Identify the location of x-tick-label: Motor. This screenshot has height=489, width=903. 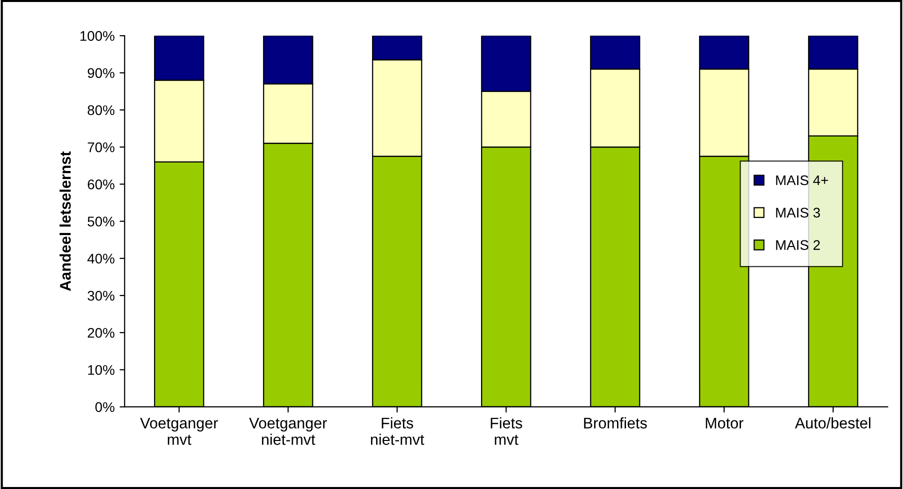
(725, 423).